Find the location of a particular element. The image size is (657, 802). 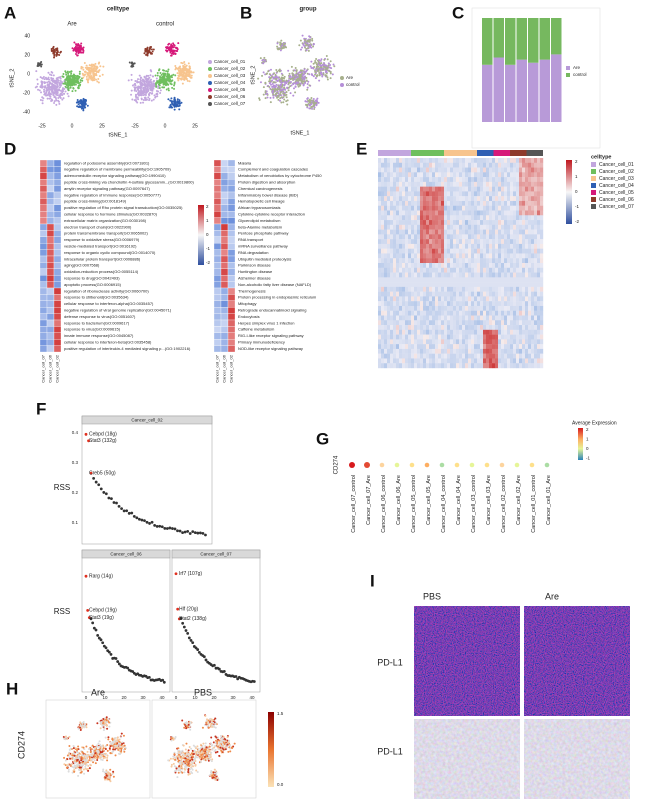

annotation-bar is located at coordinates (485, 153).